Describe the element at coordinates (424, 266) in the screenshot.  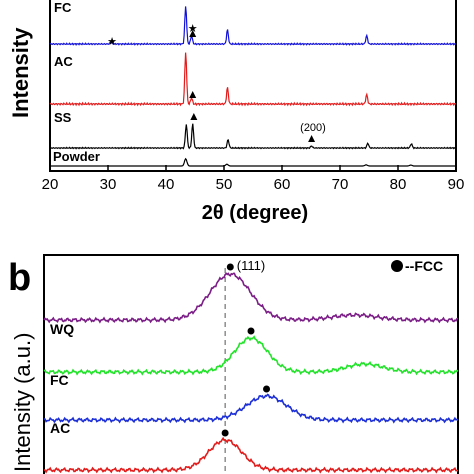
I see `legend-fcc-label: --FCC` at that location.